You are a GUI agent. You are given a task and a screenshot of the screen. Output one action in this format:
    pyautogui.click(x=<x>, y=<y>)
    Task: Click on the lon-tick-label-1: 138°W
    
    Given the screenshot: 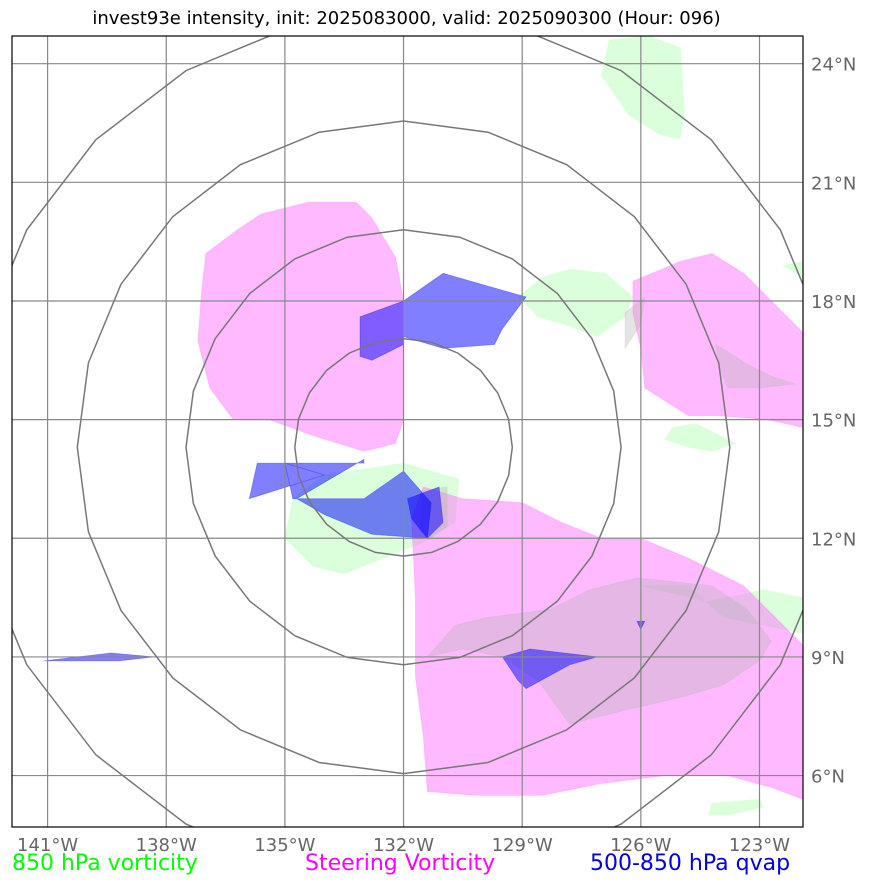 What is the action you would take?
    pyautogui.click(x=166, y=845)
    